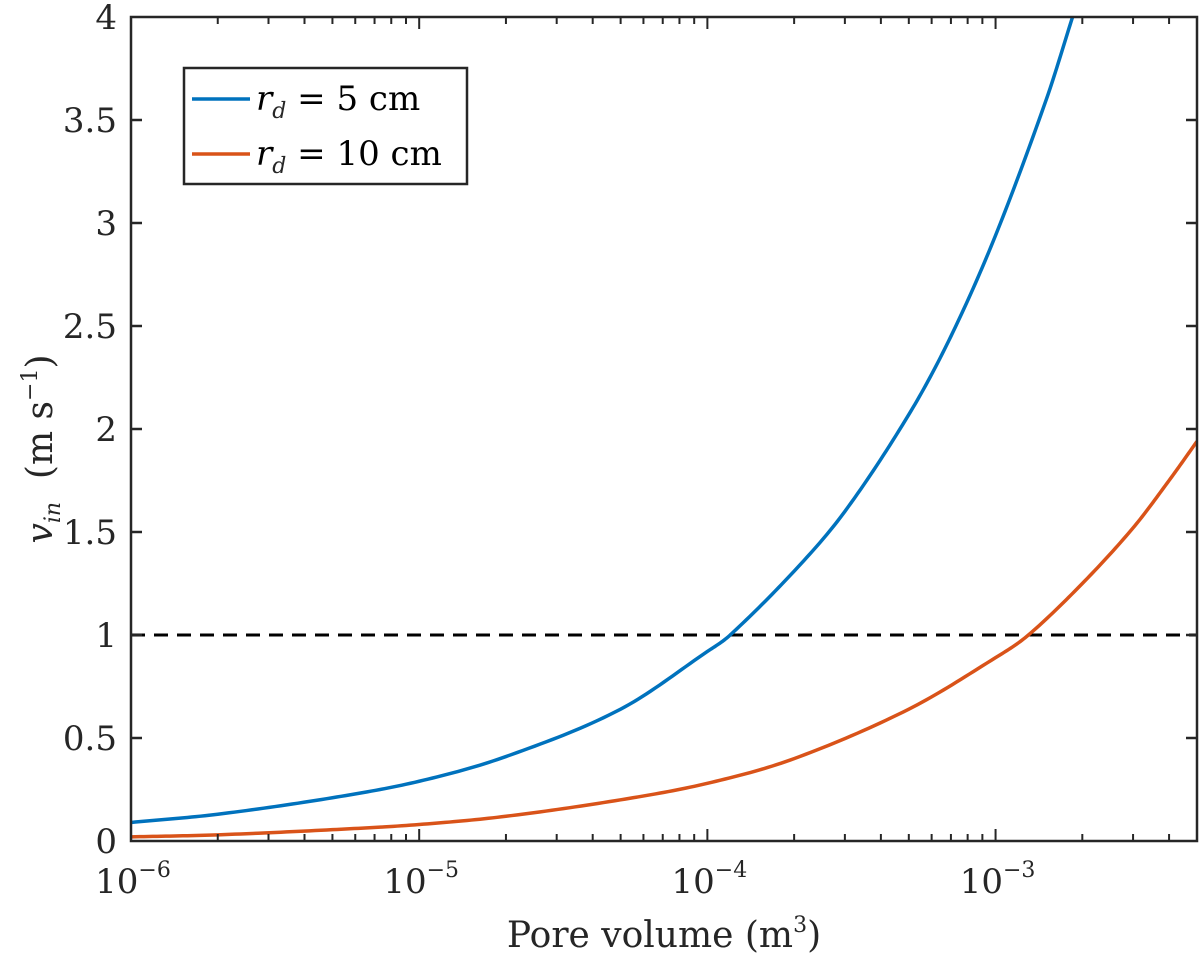  I want to click on legend-label-1: rd = 5 cm, so click(338, 101).